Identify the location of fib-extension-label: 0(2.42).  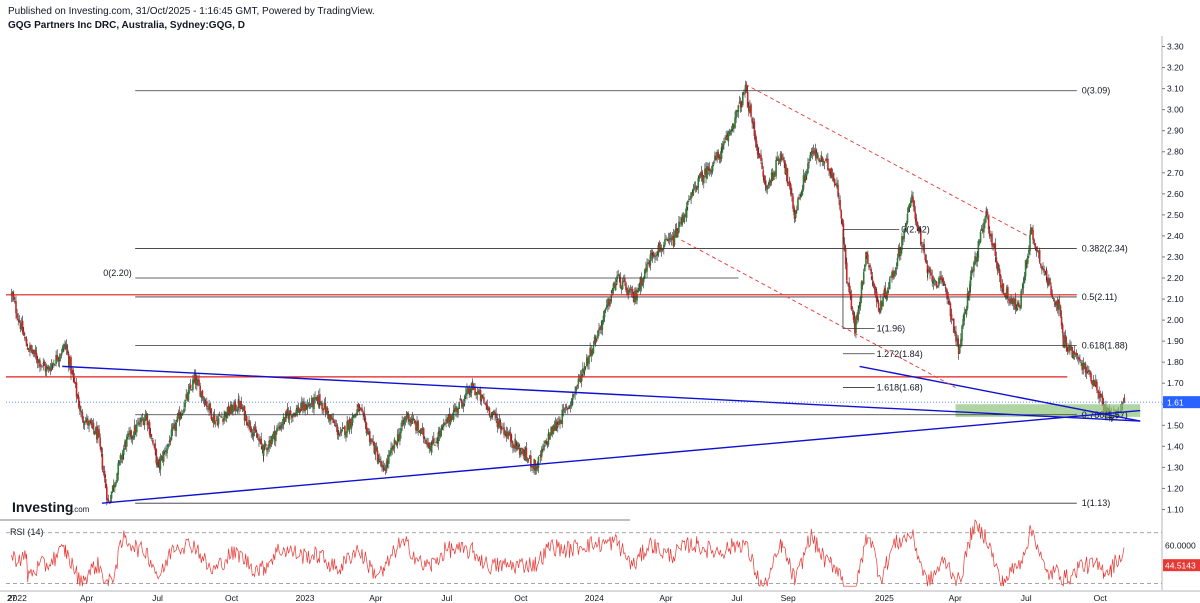
(915, 230).